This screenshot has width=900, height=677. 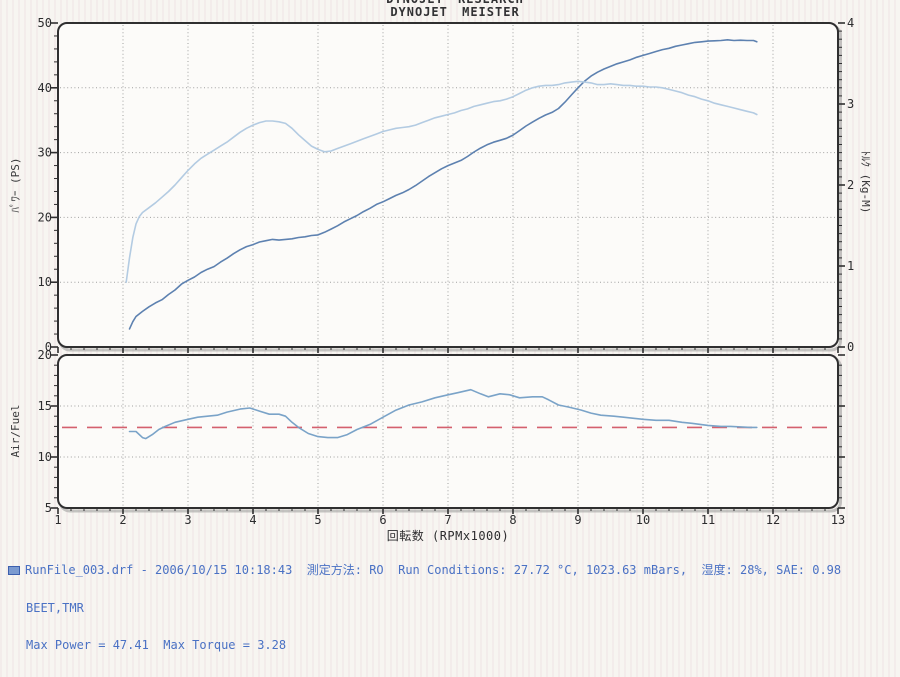 What do you see at coordinates (48, 508) in the screenshot?
I see `air-fuel-ytick-label-left: 5` at bounding box center [48, 508].